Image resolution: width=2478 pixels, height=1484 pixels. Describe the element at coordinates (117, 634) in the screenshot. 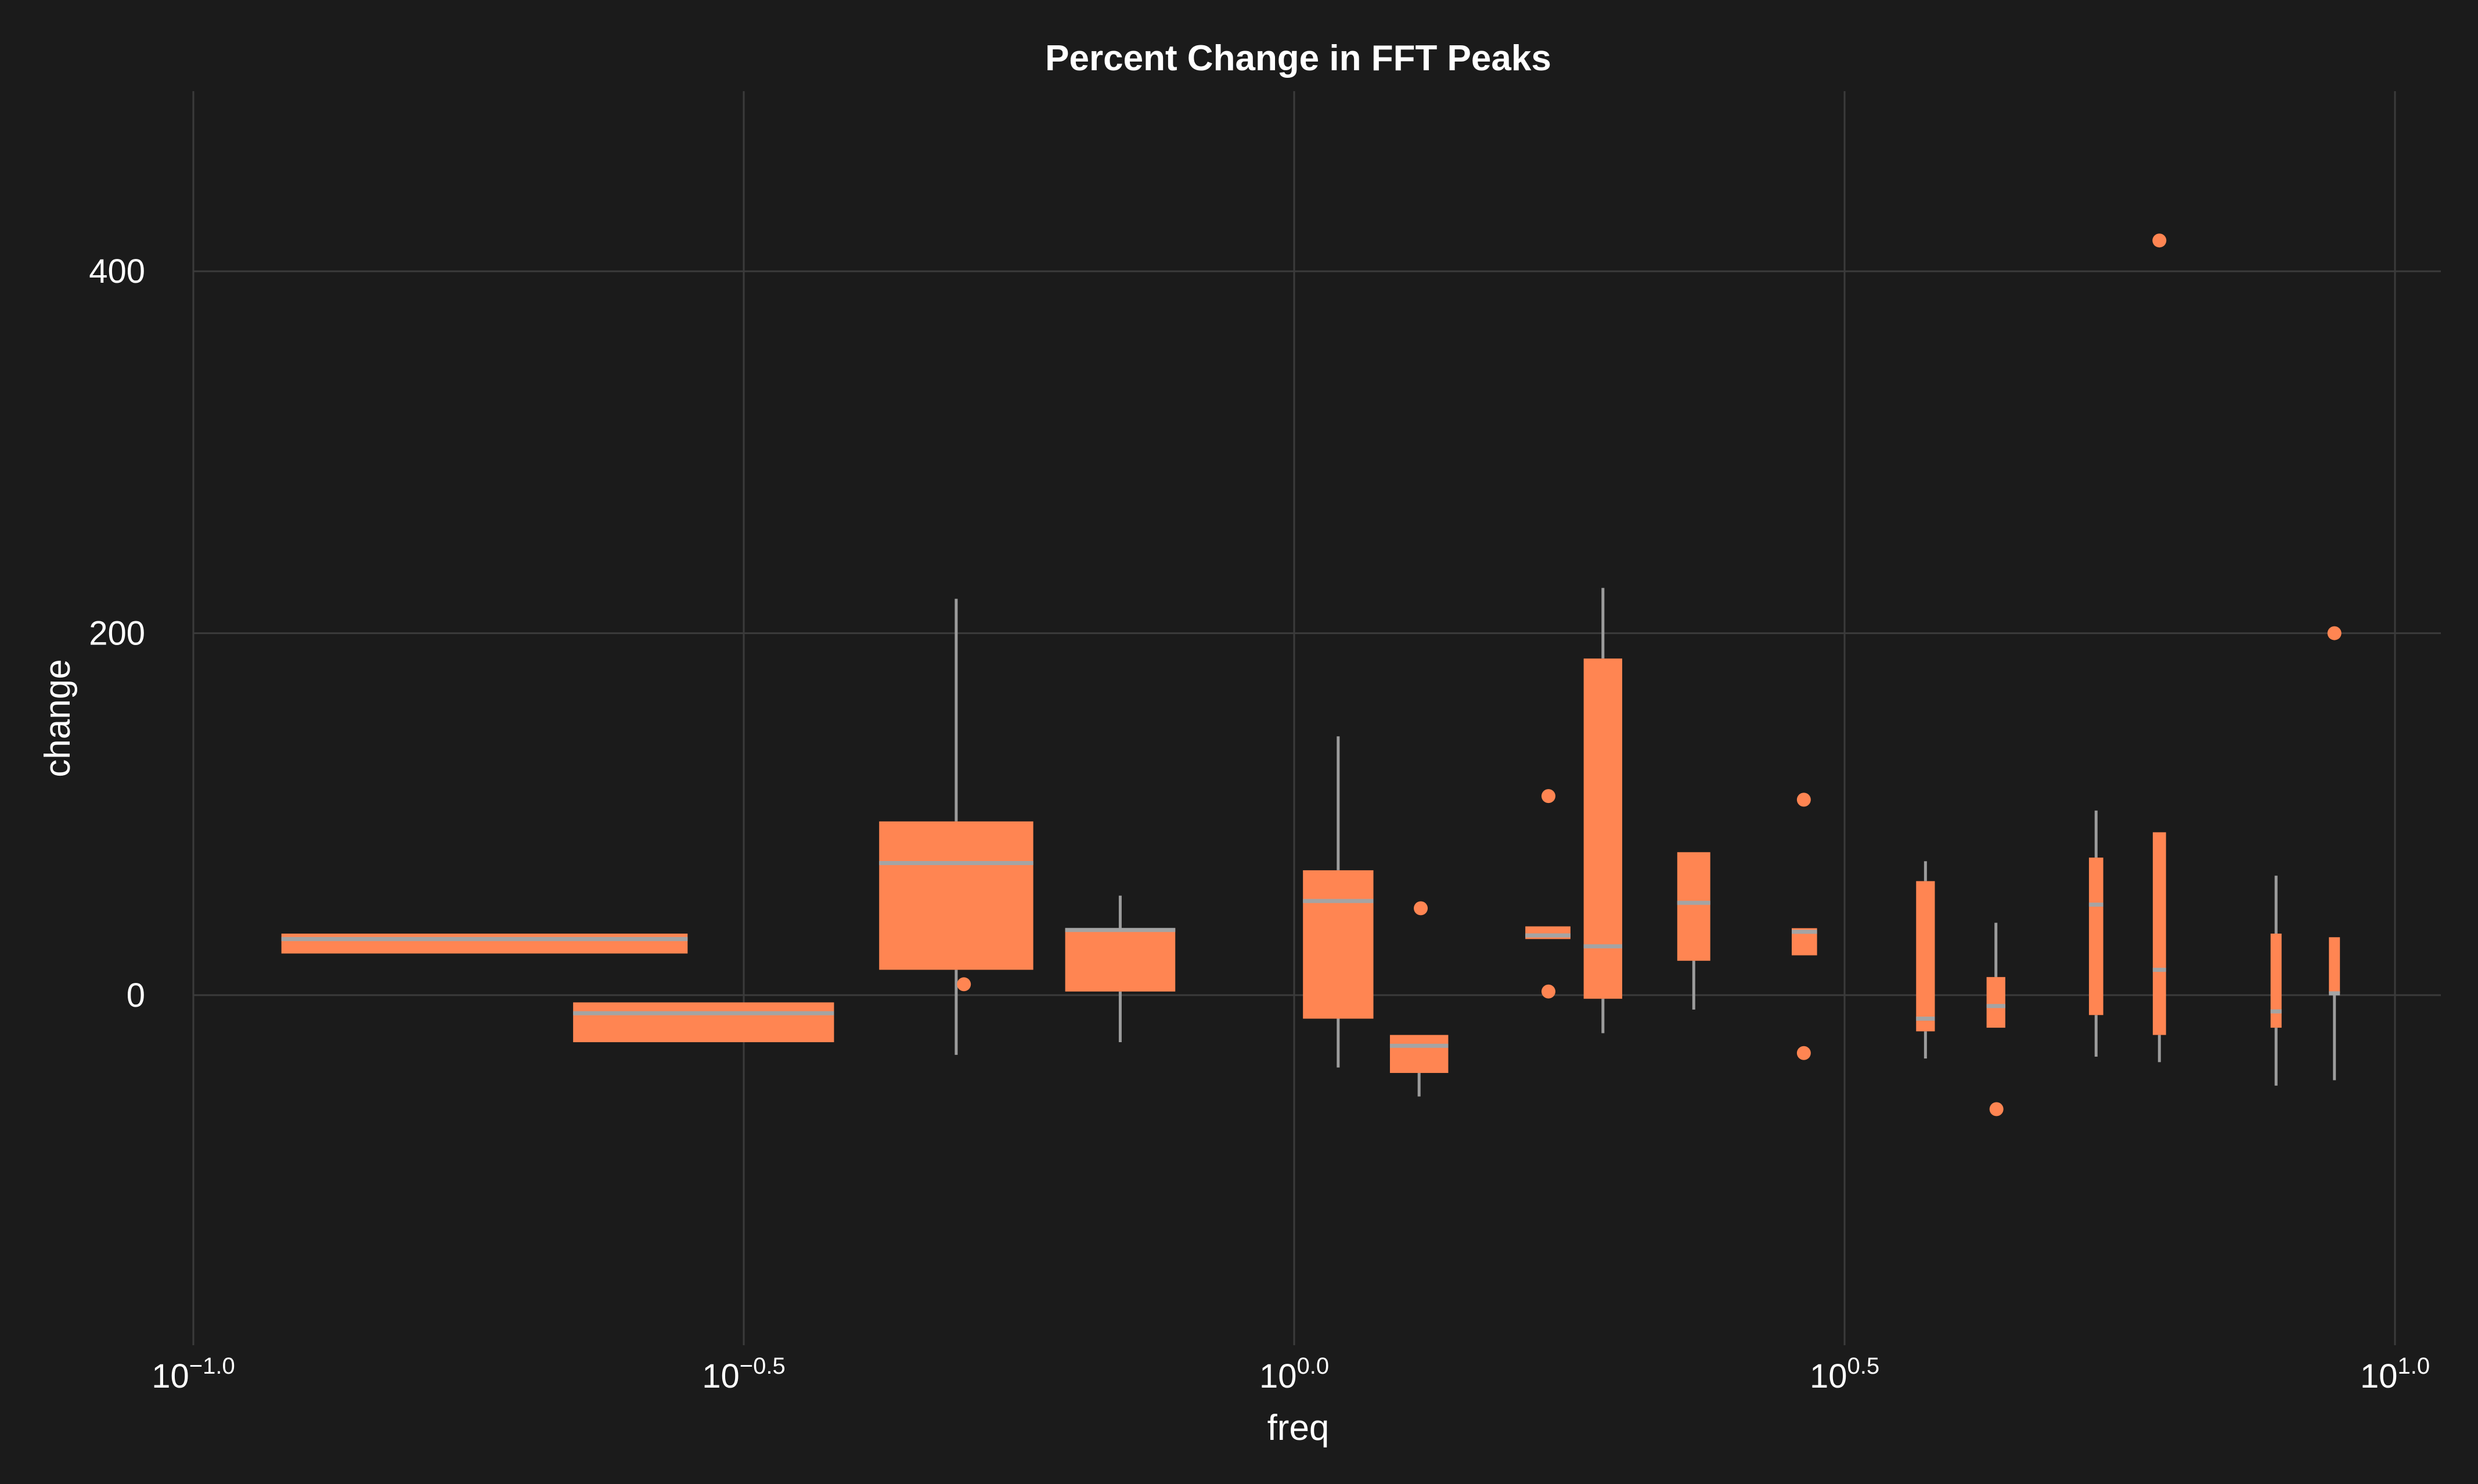

I see `y-tick-label: 200` at that location.